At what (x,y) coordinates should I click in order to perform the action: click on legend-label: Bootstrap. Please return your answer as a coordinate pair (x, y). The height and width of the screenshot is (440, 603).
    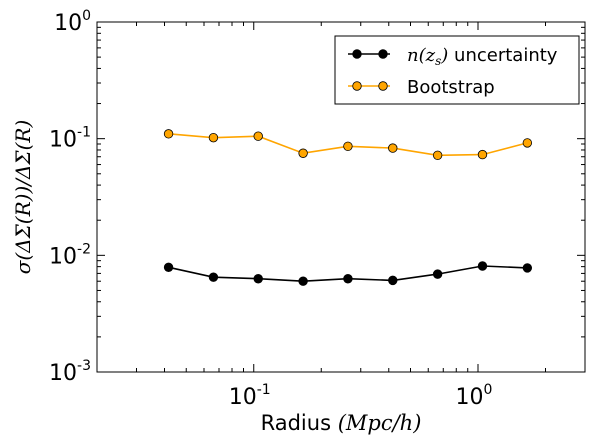
    Looking at the image, I should click on (451, 87).